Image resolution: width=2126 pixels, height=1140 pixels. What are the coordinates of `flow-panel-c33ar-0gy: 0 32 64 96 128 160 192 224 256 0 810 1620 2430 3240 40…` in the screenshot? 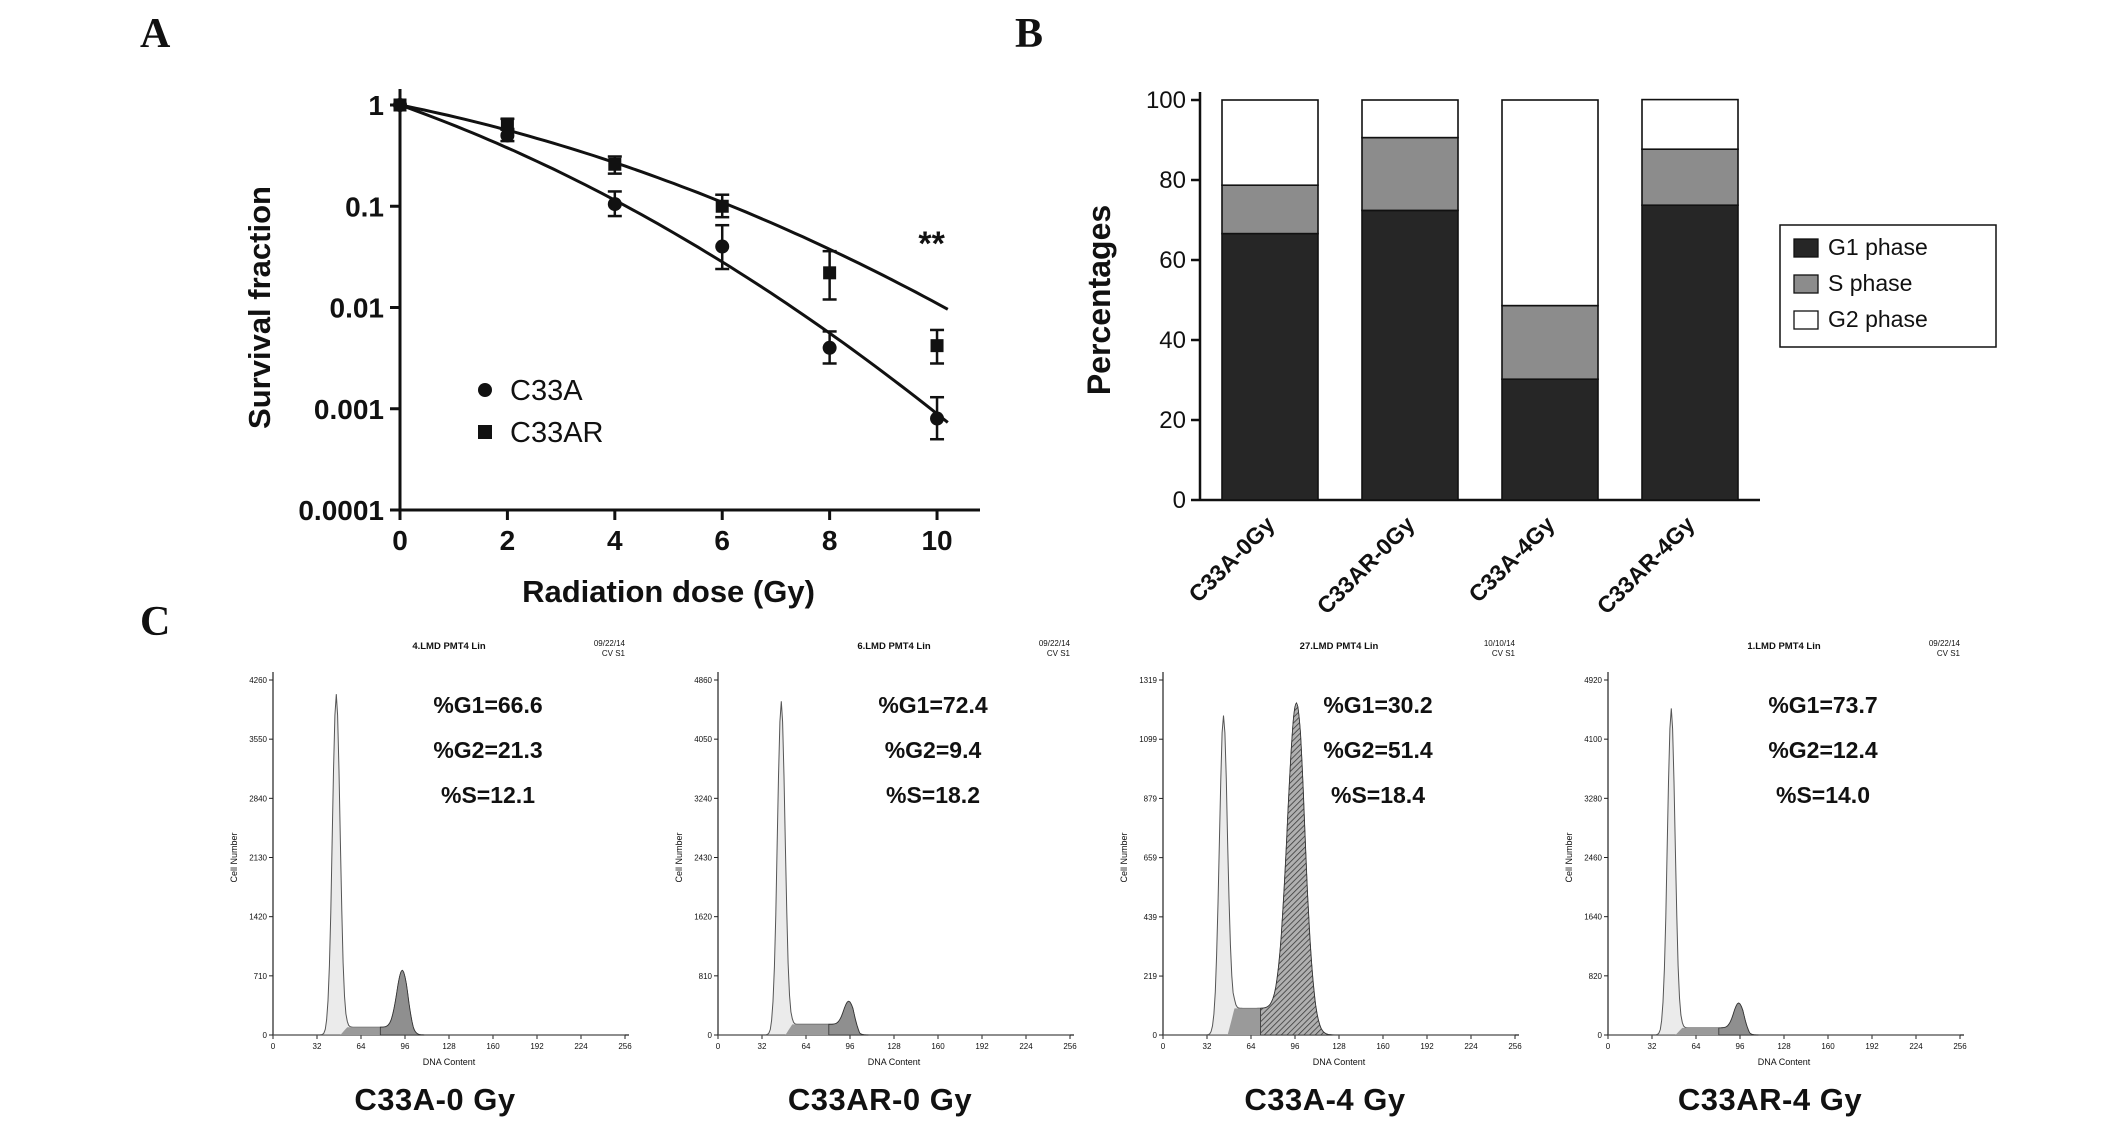 It's located at (880, 876).